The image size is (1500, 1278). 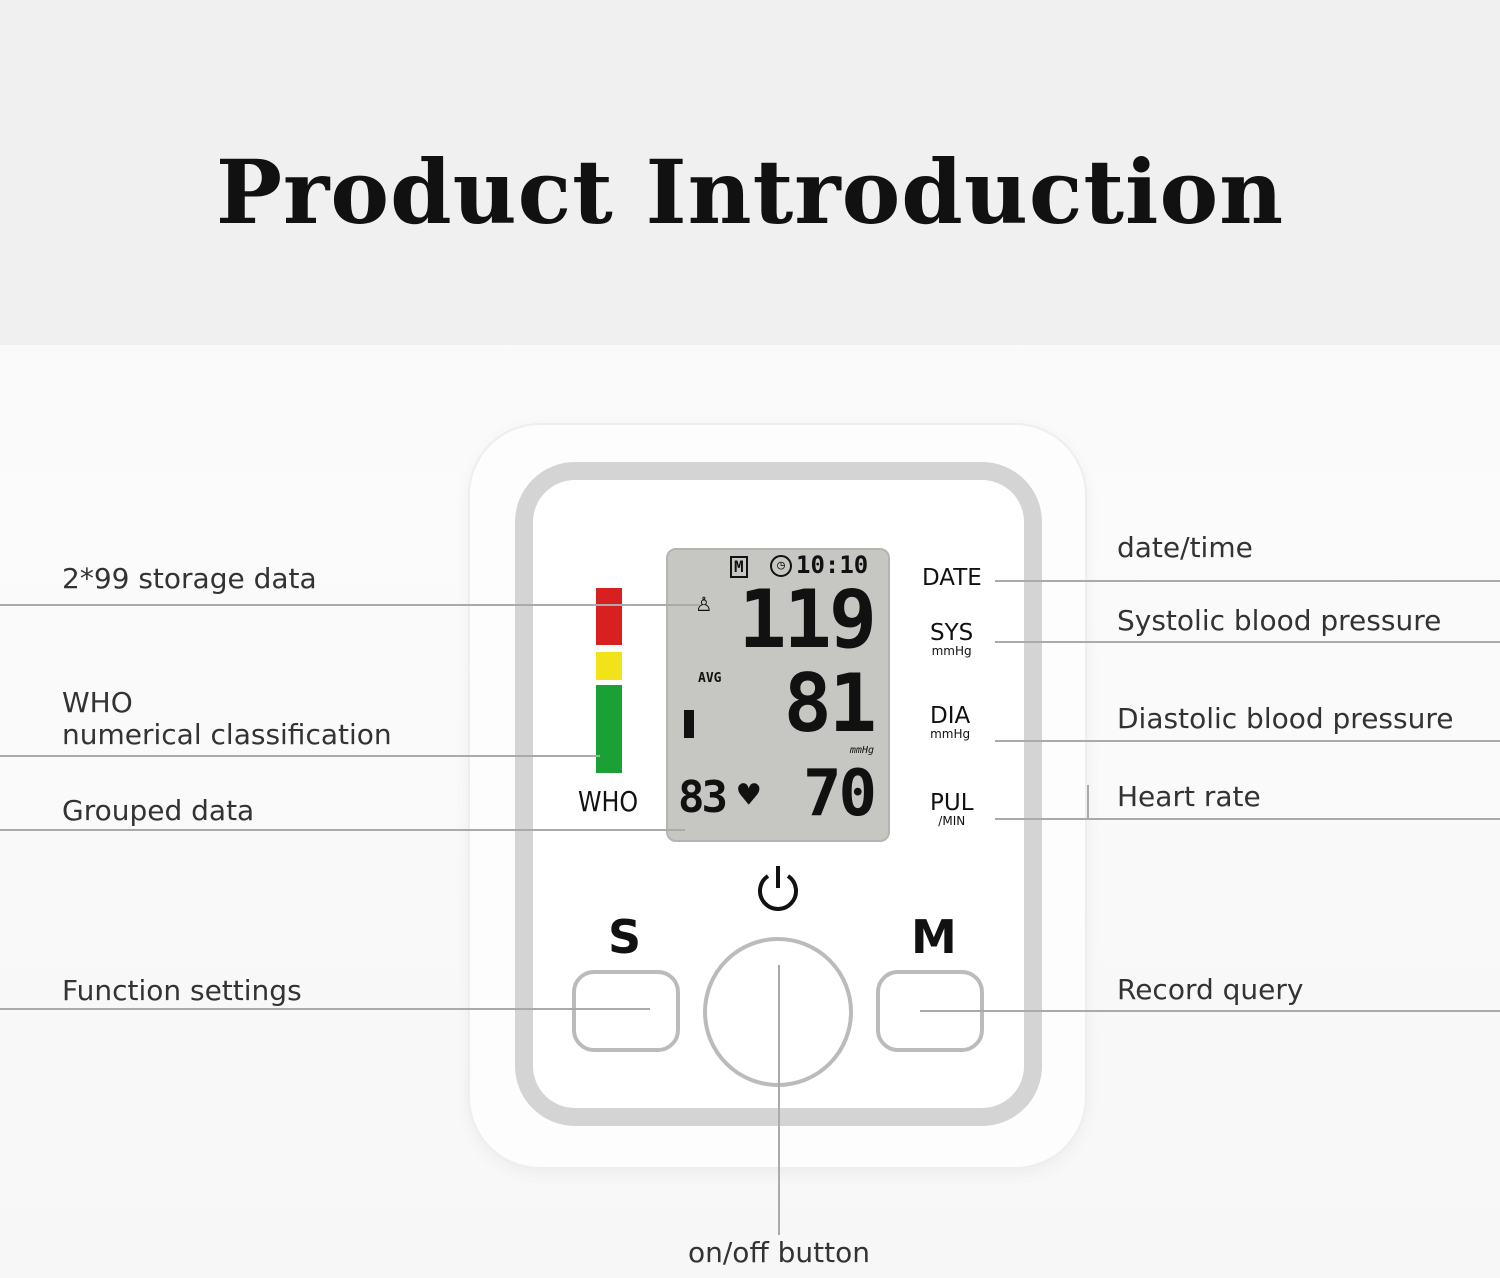 What do you see at coordinates (739, 567) in the screenshot?
I see `memory-icon: M` at bounding box center [739, 567].